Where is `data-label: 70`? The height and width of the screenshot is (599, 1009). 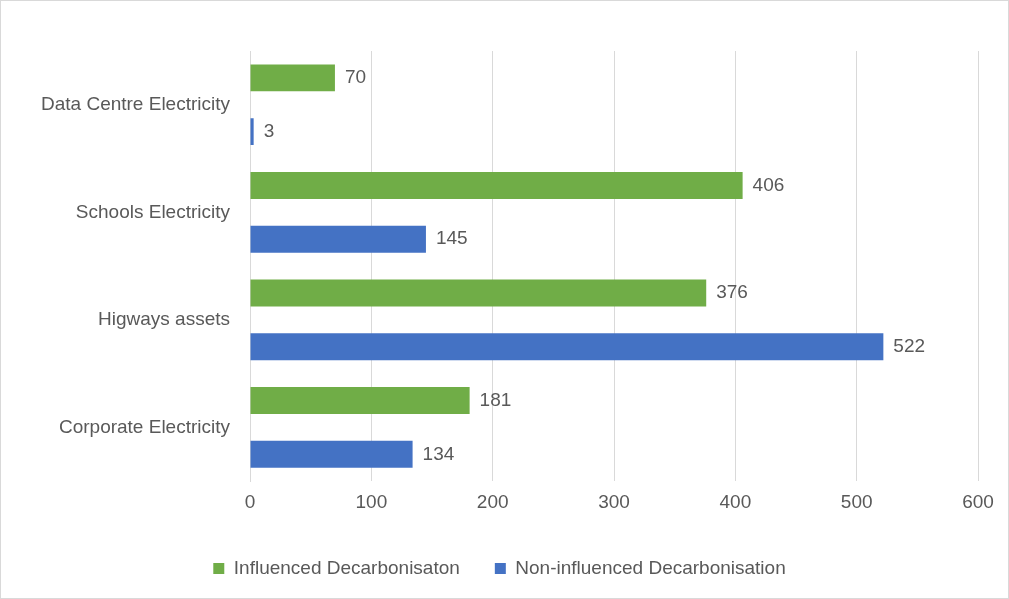 data-label: 70 is located at coordinates (355, 77).